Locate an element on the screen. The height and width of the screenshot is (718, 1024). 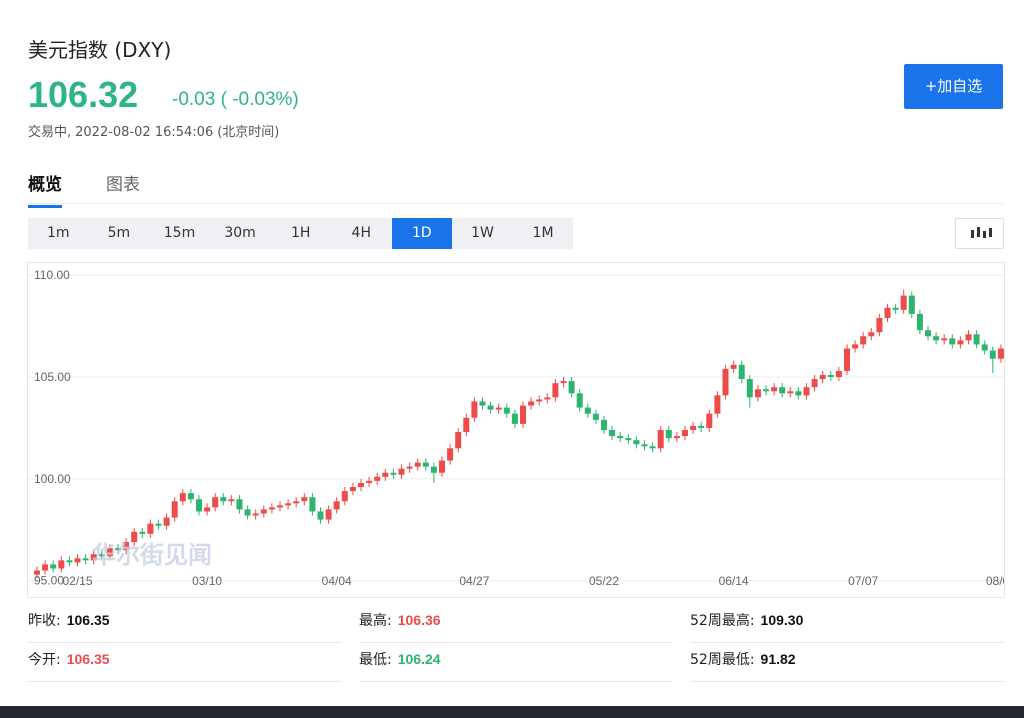
stat: 52周最高: 109.30 is located at coordinates (847, 626).